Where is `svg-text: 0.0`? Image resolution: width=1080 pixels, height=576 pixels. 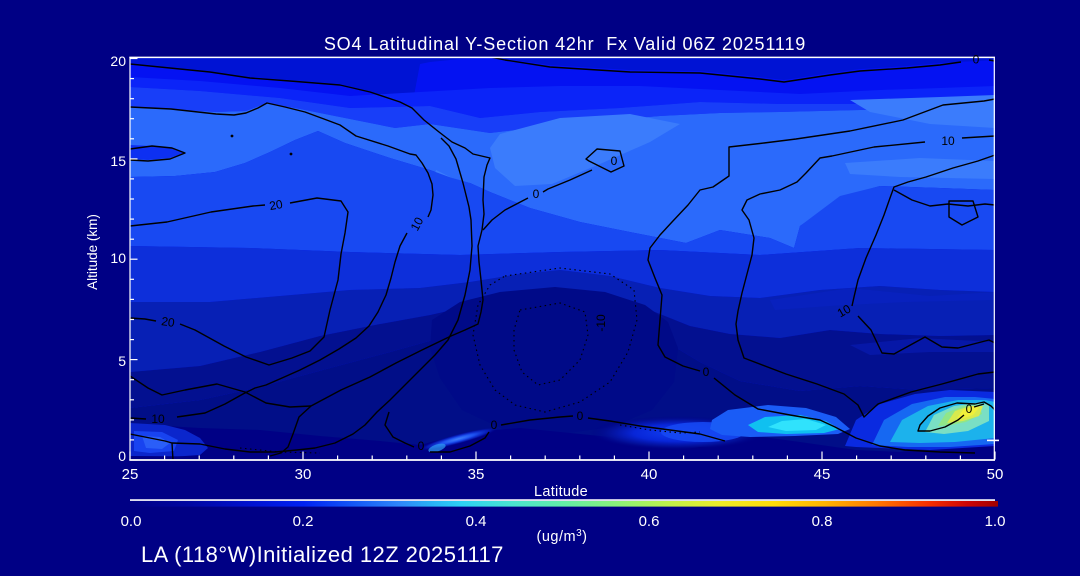 svg-text: 0.0 is located at coordinates (131, 521).